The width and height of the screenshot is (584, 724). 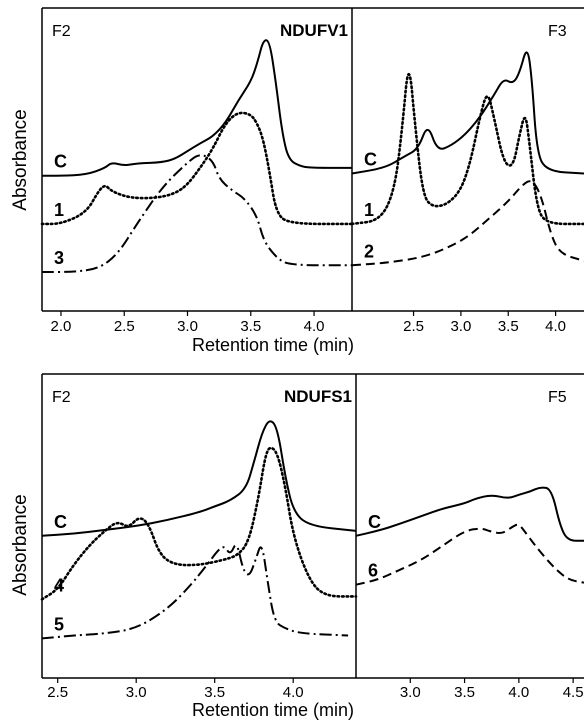 What do you see at coordinates (573, 692) in the screenshot?
I see `x-tick-label: 4.5` at bounding box center [573, 692].